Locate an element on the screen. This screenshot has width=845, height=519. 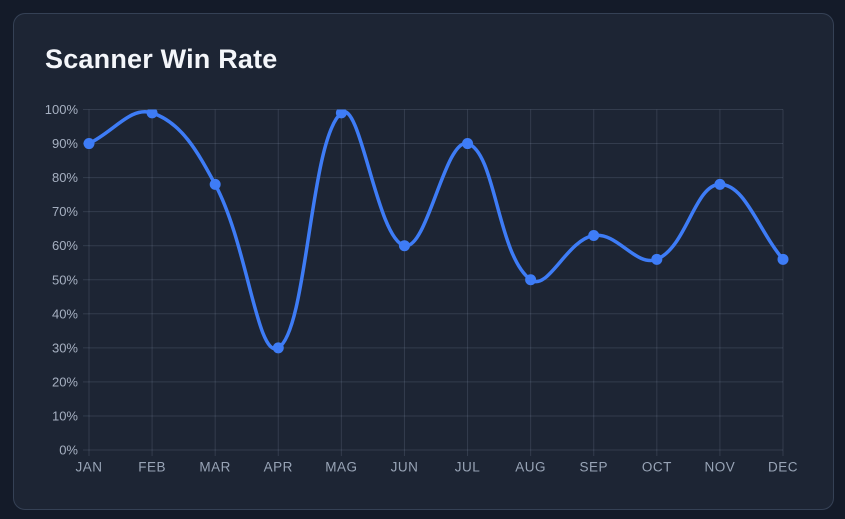
data-point-jul is located at coordinates (468, 144).